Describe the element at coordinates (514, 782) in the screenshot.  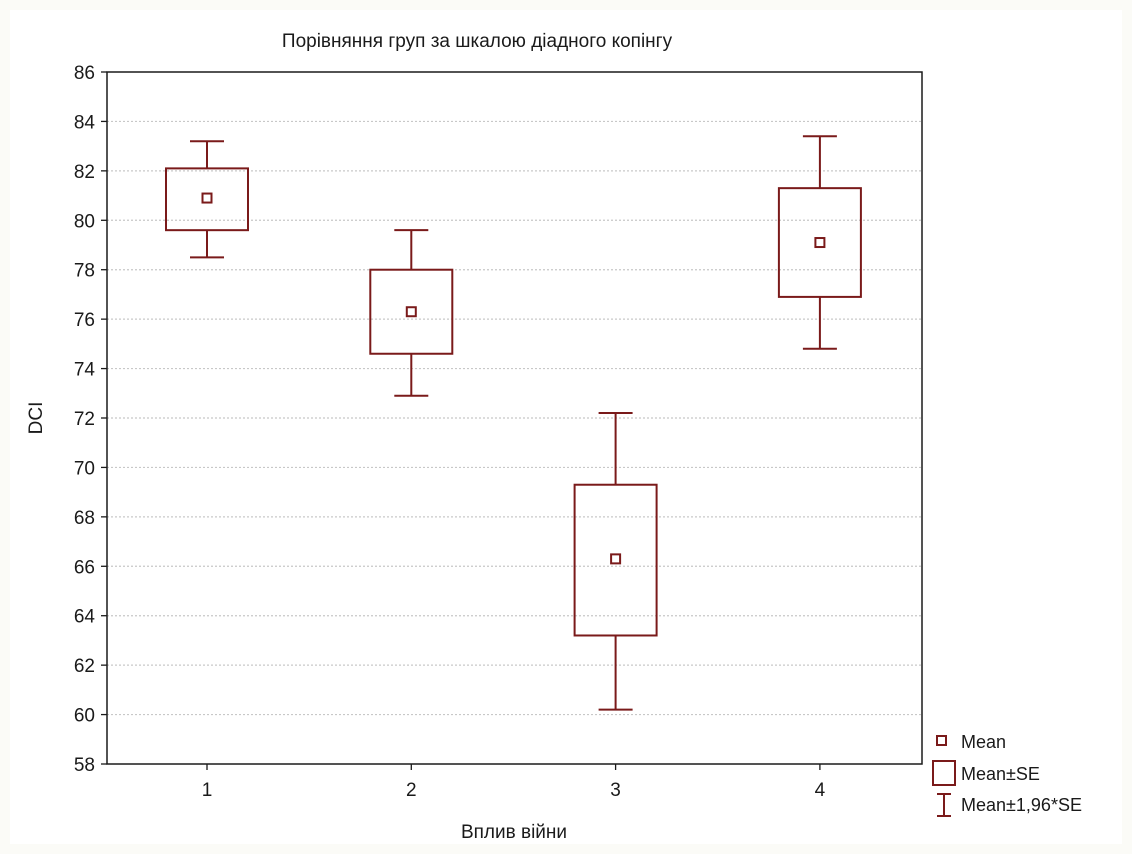
I see `x-axis-ticks: 1 2 3 4` at that location.